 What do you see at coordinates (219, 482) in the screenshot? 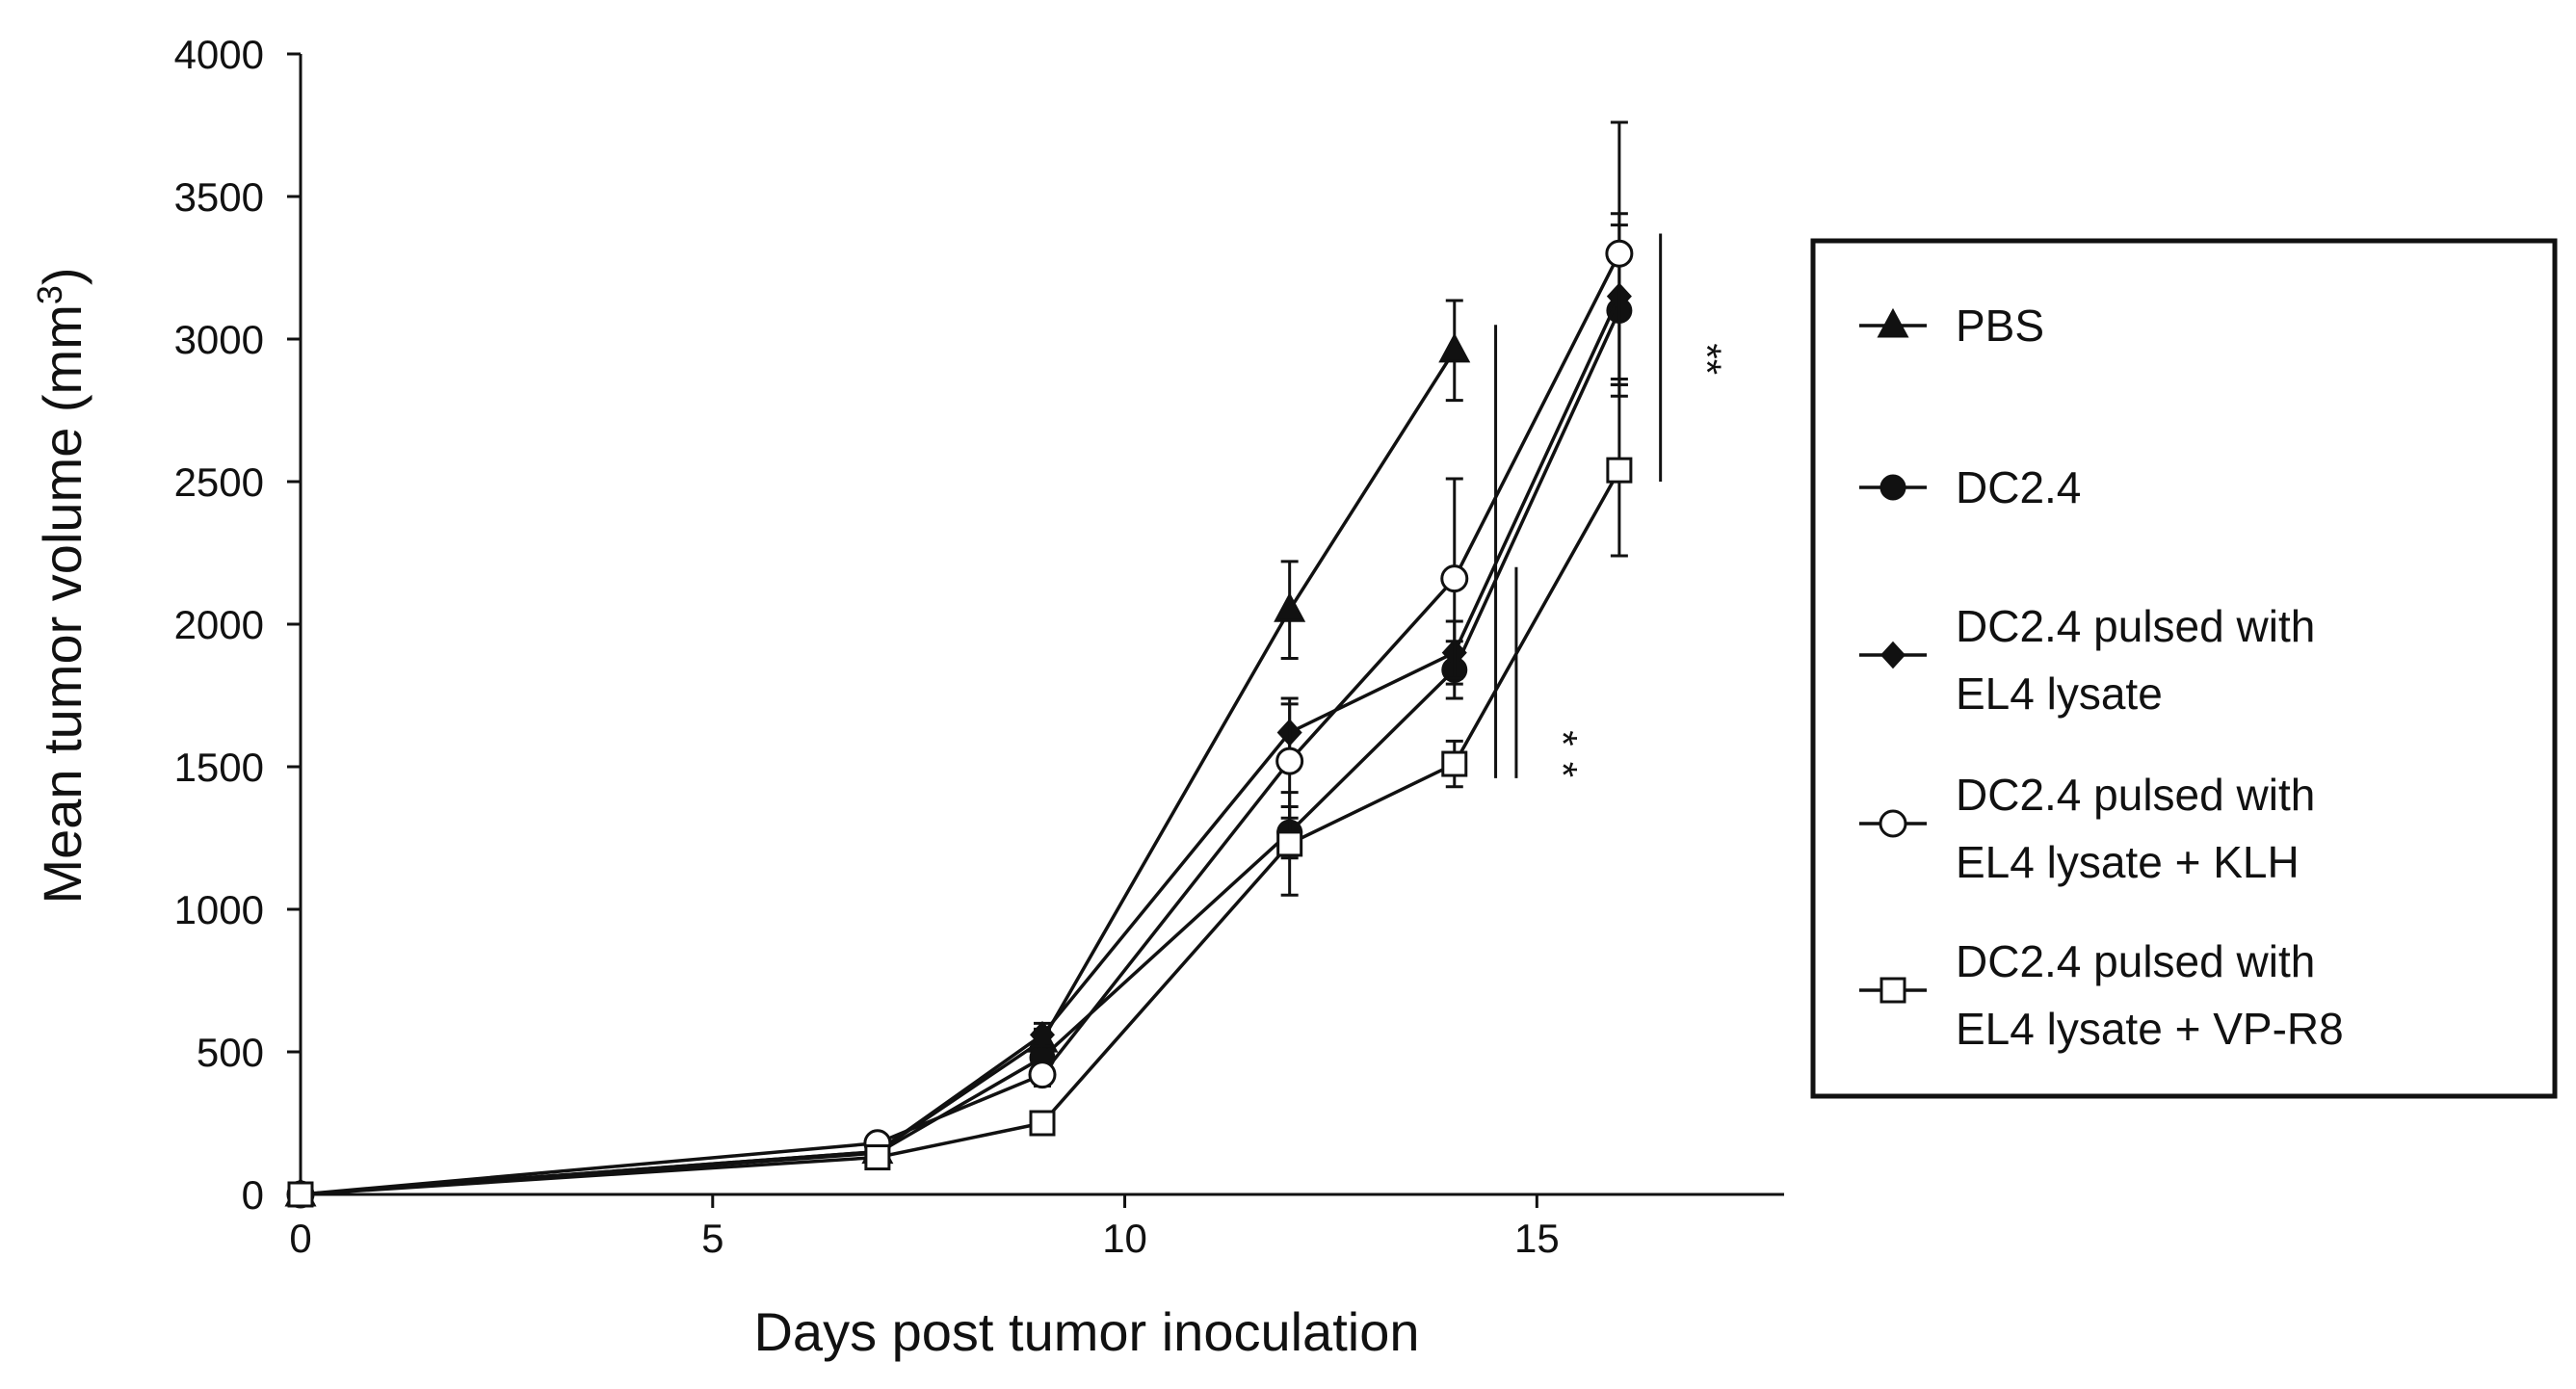
I see `y-tick-label: 2500` at bounding box center [219, 482].